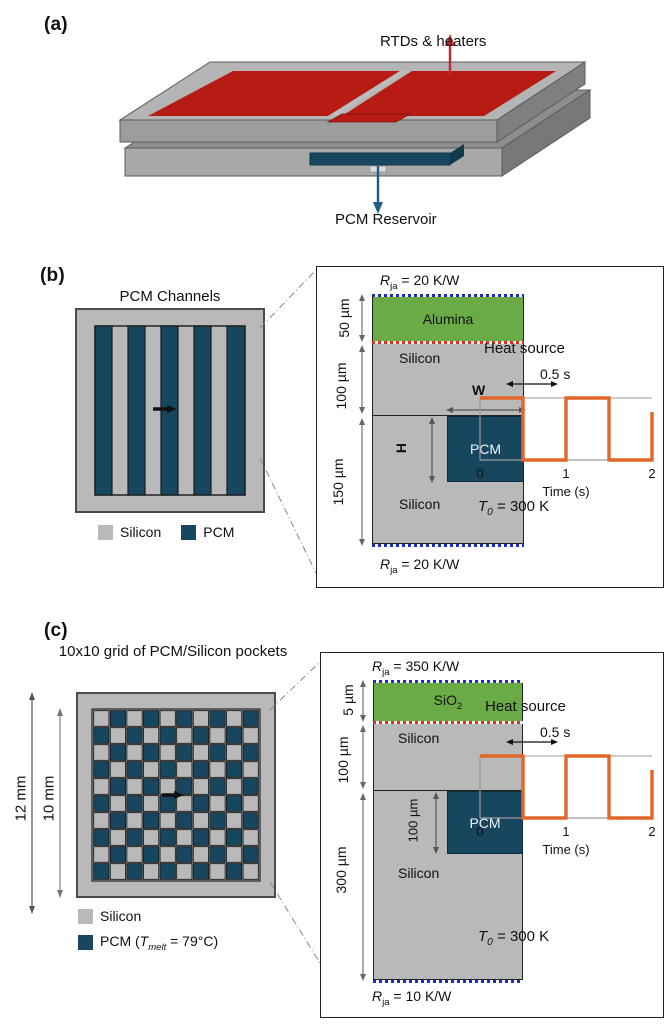 This screenshot has height=1024, width=667. Describe the element at coordinates (121, 916) in the screenshot. I see `legend-label-silicon-c: Silicon` at that location.